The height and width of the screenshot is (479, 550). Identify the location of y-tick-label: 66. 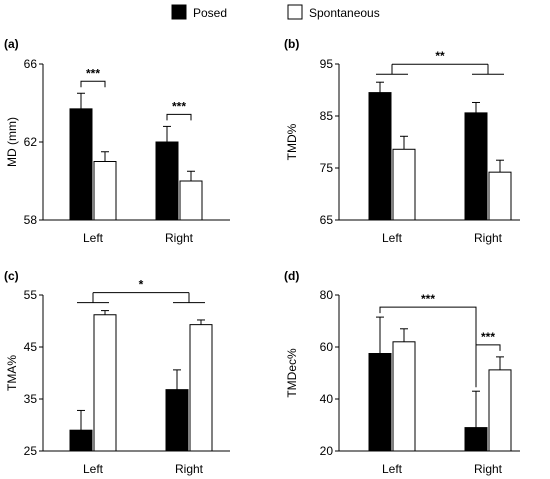
(31, 64).